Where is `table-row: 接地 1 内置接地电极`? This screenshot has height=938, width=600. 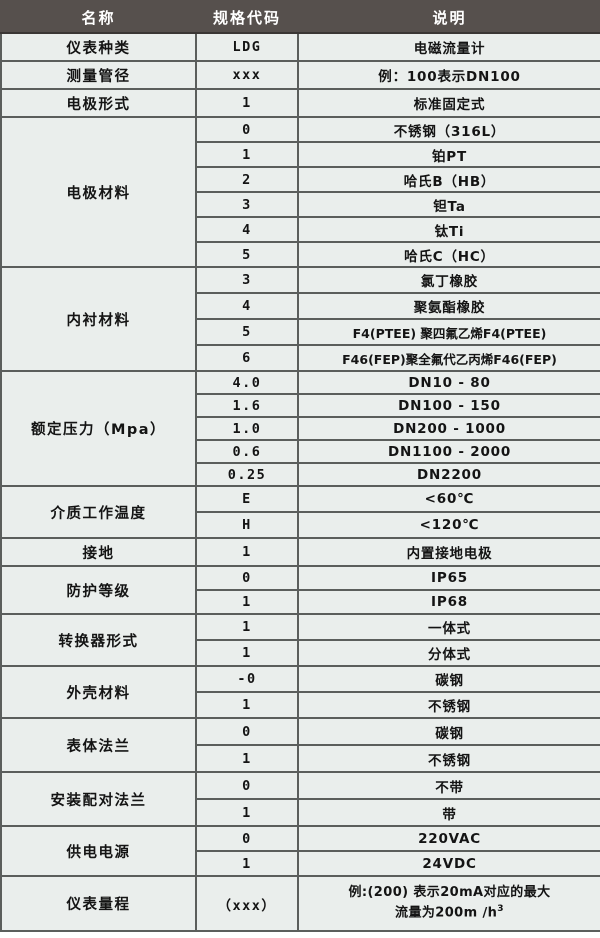 table-row: 接地 1 内置接地电极 is located at coordinates (300, 552).